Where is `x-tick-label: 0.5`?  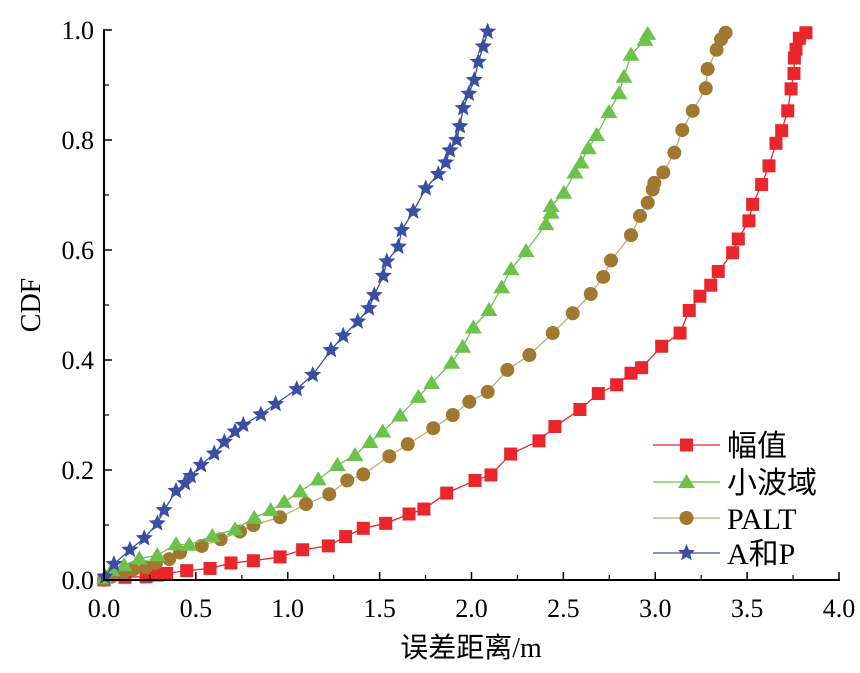
x-tick-label: 0.5 is located at coordinates (196, 608).